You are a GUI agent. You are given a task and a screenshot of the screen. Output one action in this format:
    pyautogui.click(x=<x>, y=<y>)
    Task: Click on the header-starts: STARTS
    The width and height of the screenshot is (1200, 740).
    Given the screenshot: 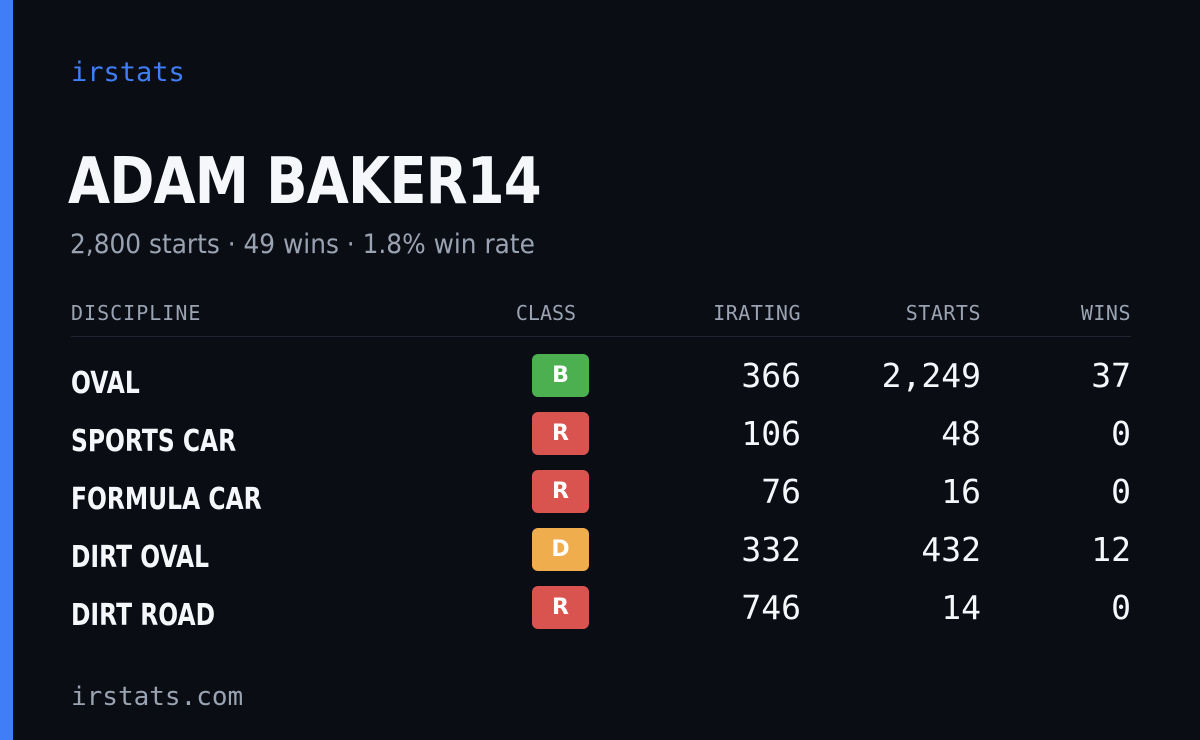 What is the action you would take?
    pyautogui.click(x=943, y=313)
    